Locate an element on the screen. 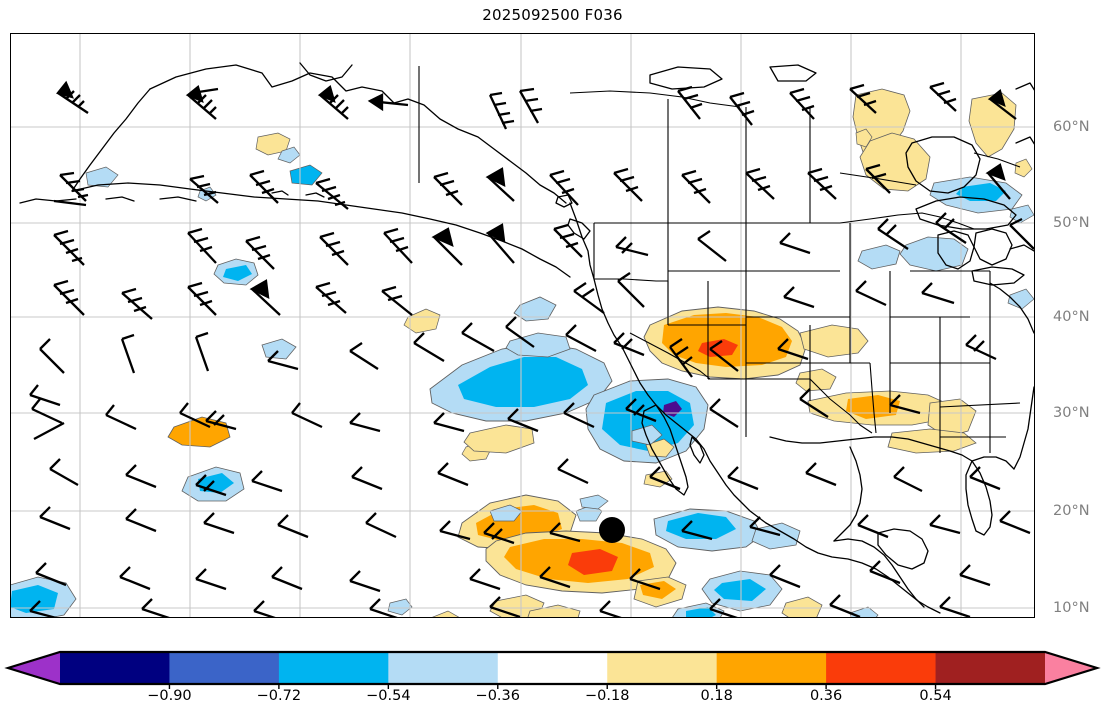 This screenshot has height=712, width=1105. colorbar: −0.90 −0.72 −0.54 −0.36 −0.18 0.18 0.36 0.54 is located at coordinates (552, 680).